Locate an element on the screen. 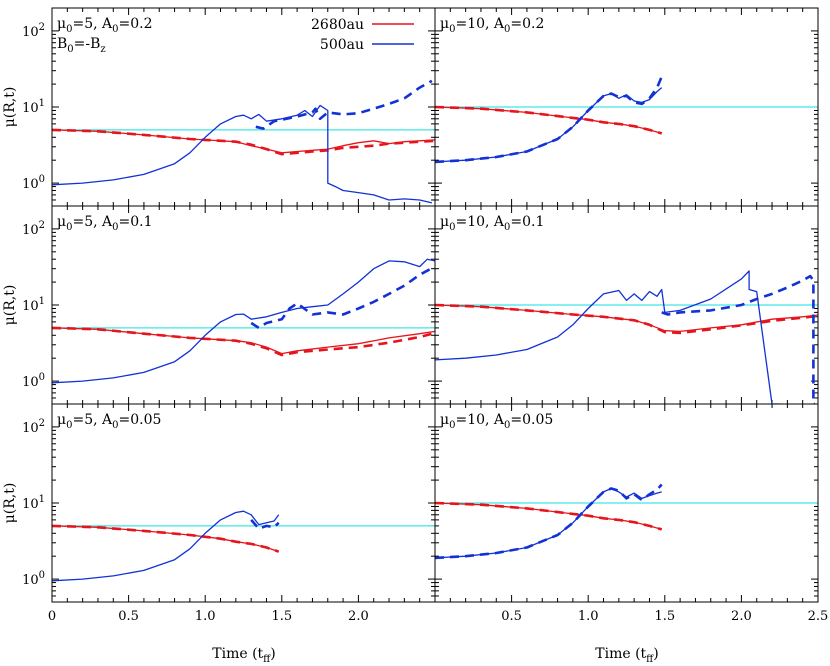 The width and height of the screenshot is (830, 666). panel-annotation: μ0=10, A0=0.05 is located at coordinates (496, 421).